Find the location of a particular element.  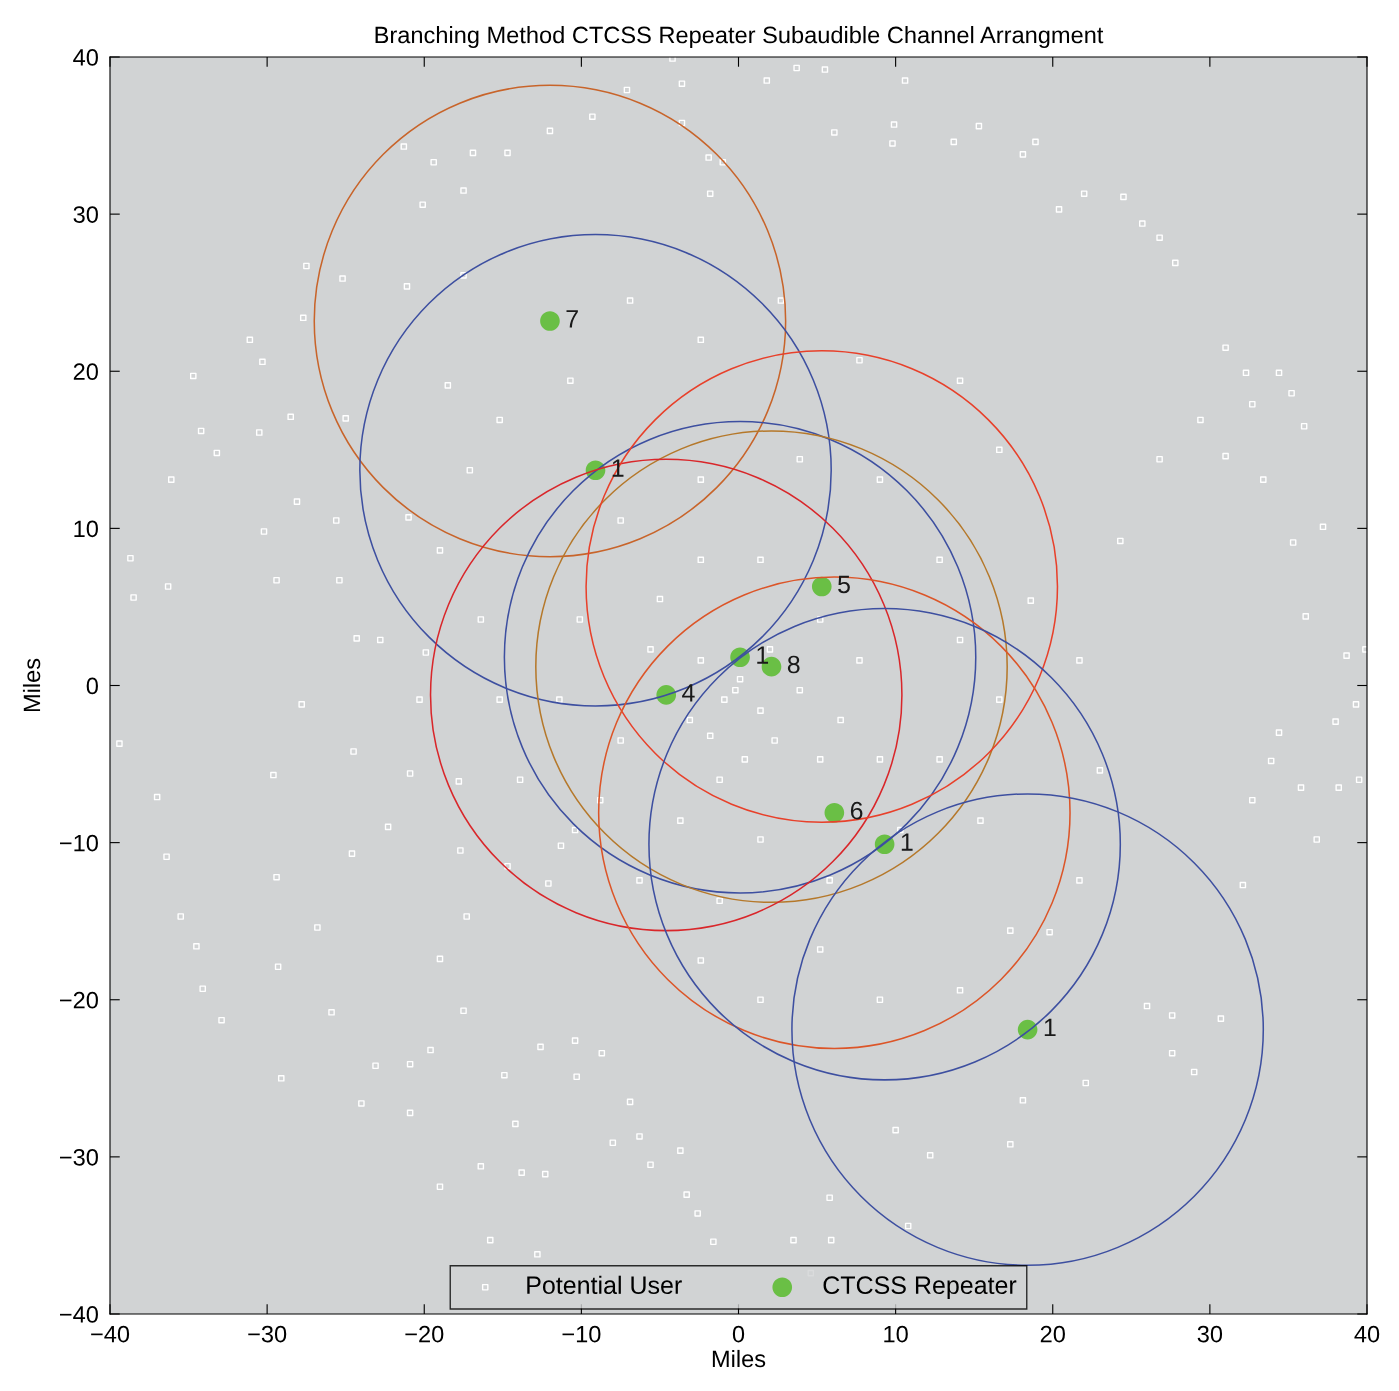

x-tick-label: 30 is located at coordinates (1210, 1334).